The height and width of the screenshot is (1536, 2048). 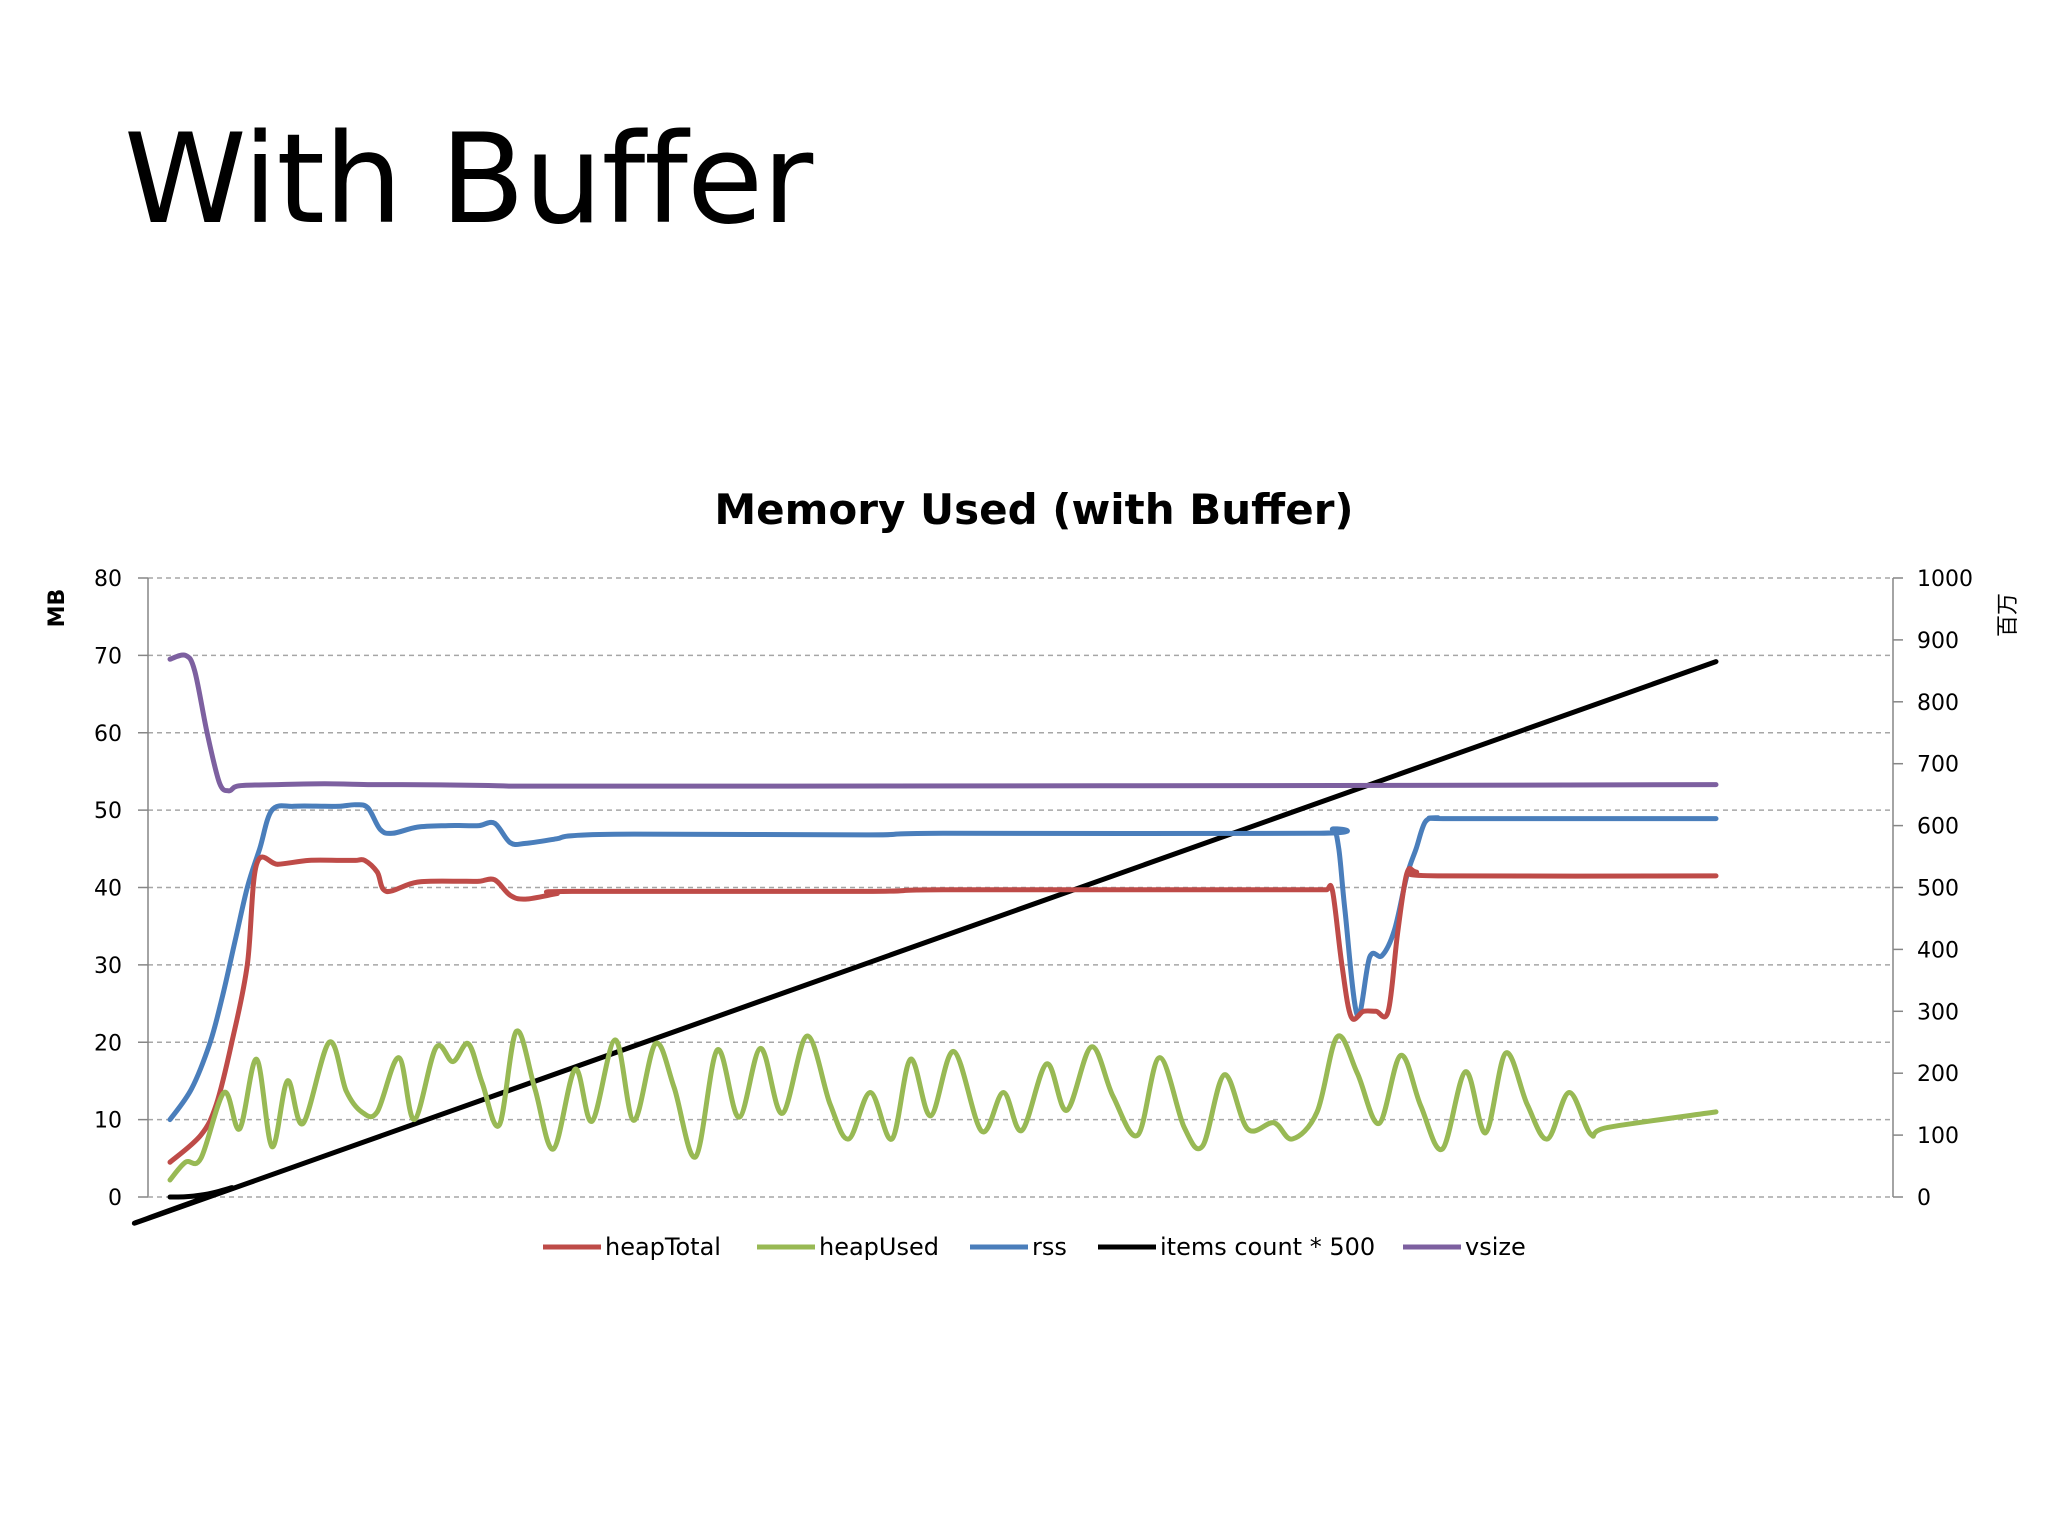 What do you see at coordinates (943, 723) in the screenshot?
I see `series-line-vsize` at bounding box center [943, 723].